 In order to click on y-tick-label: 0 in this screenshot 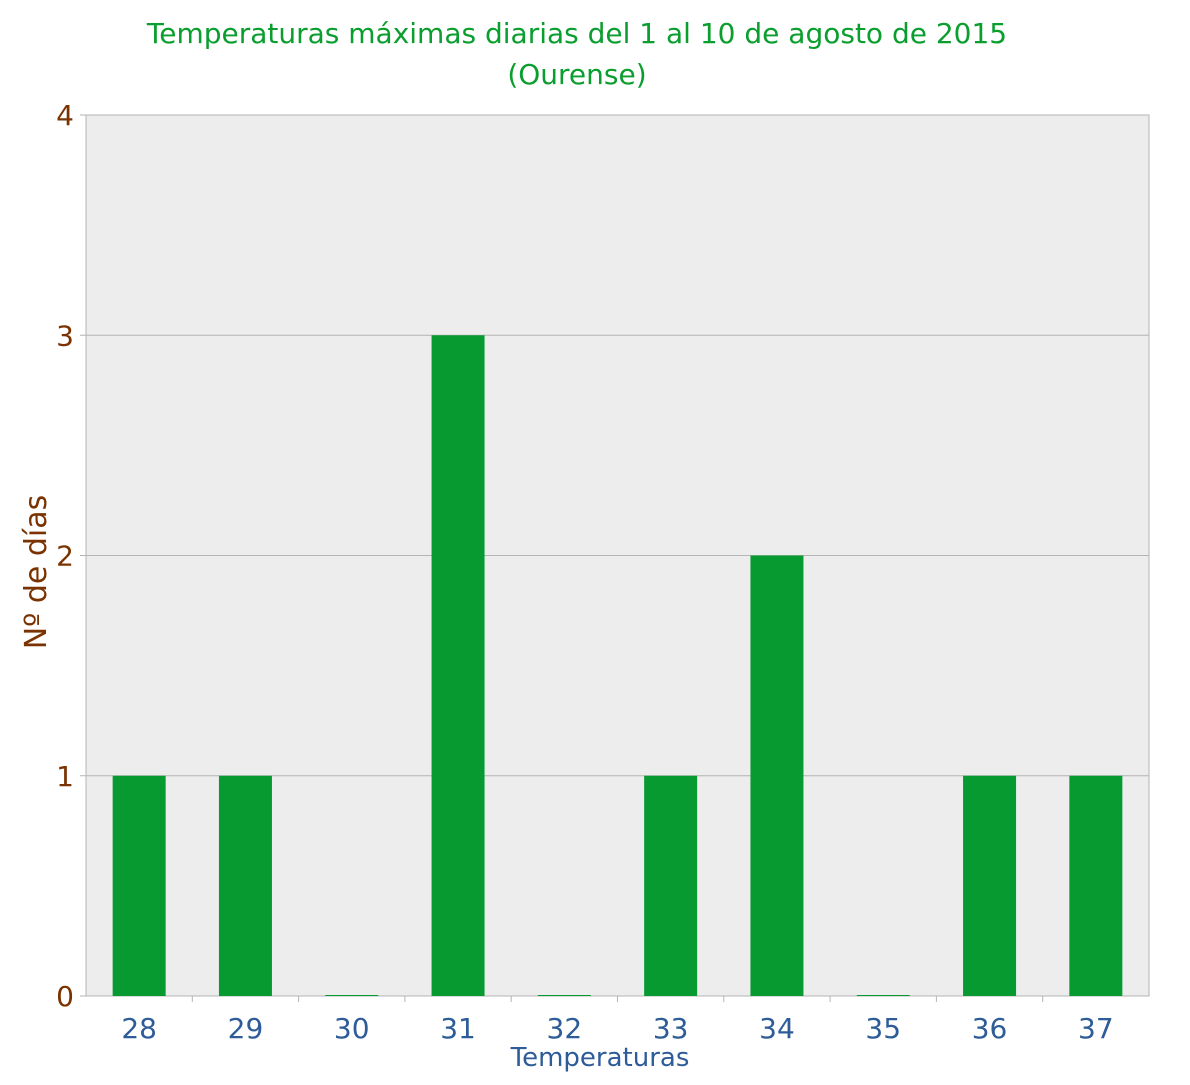, I will do `click(65, 996)`.